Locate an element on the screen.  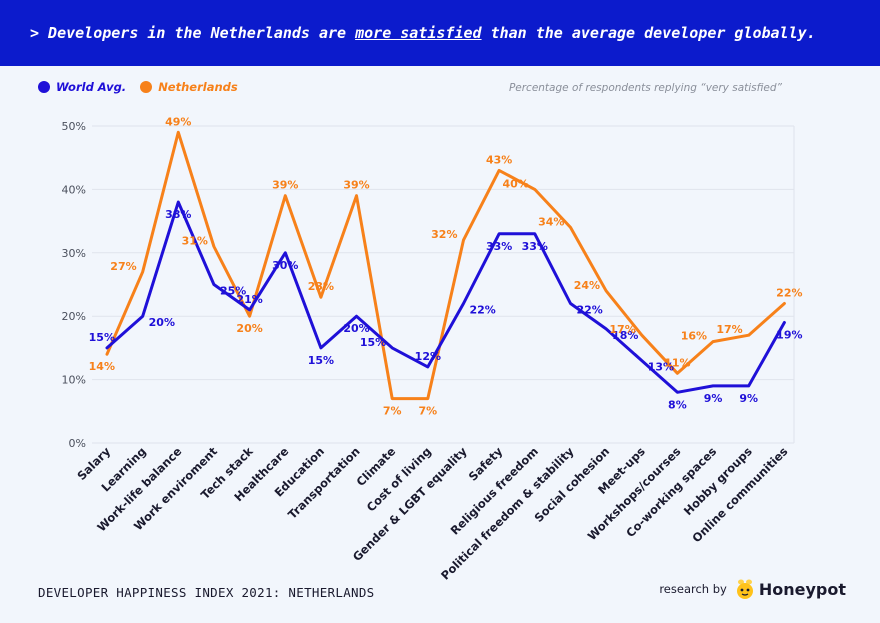
data-label-world: 25% is located at coordinates (233, 291).